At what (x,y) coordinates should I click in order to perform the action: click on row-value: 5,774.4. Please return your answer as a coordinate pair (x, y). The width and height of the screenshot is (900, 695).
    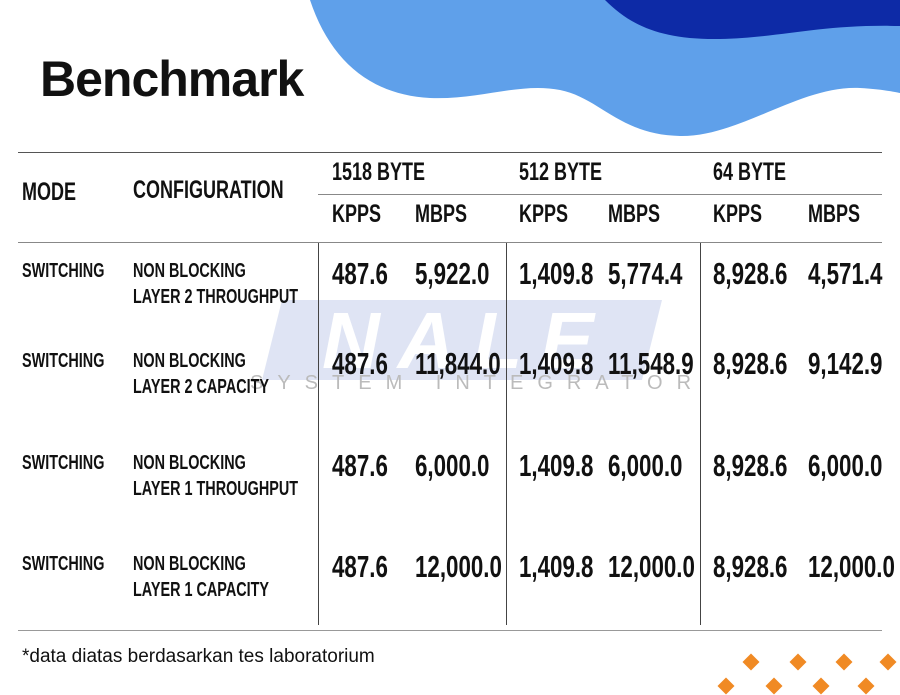
    Looking at the image, I should click on (645, 273).